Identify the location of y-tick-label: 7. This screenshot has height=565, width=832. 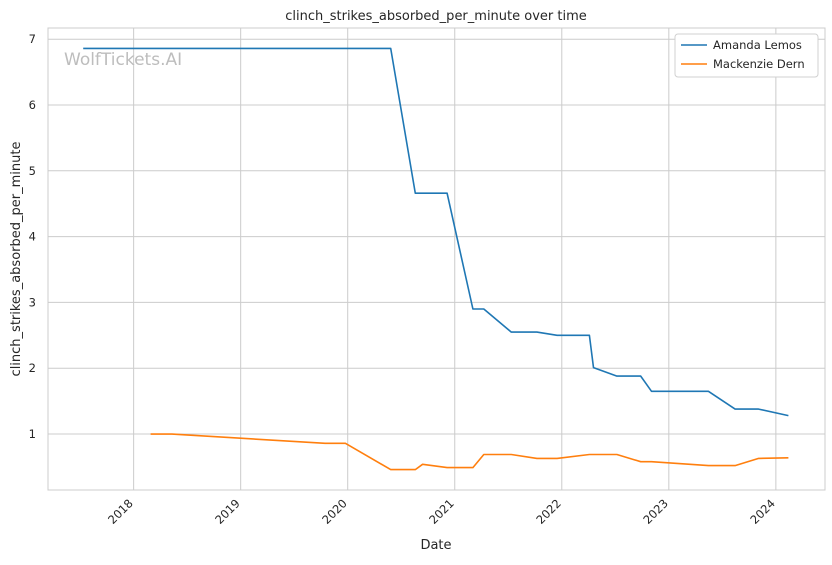
(32, 39).